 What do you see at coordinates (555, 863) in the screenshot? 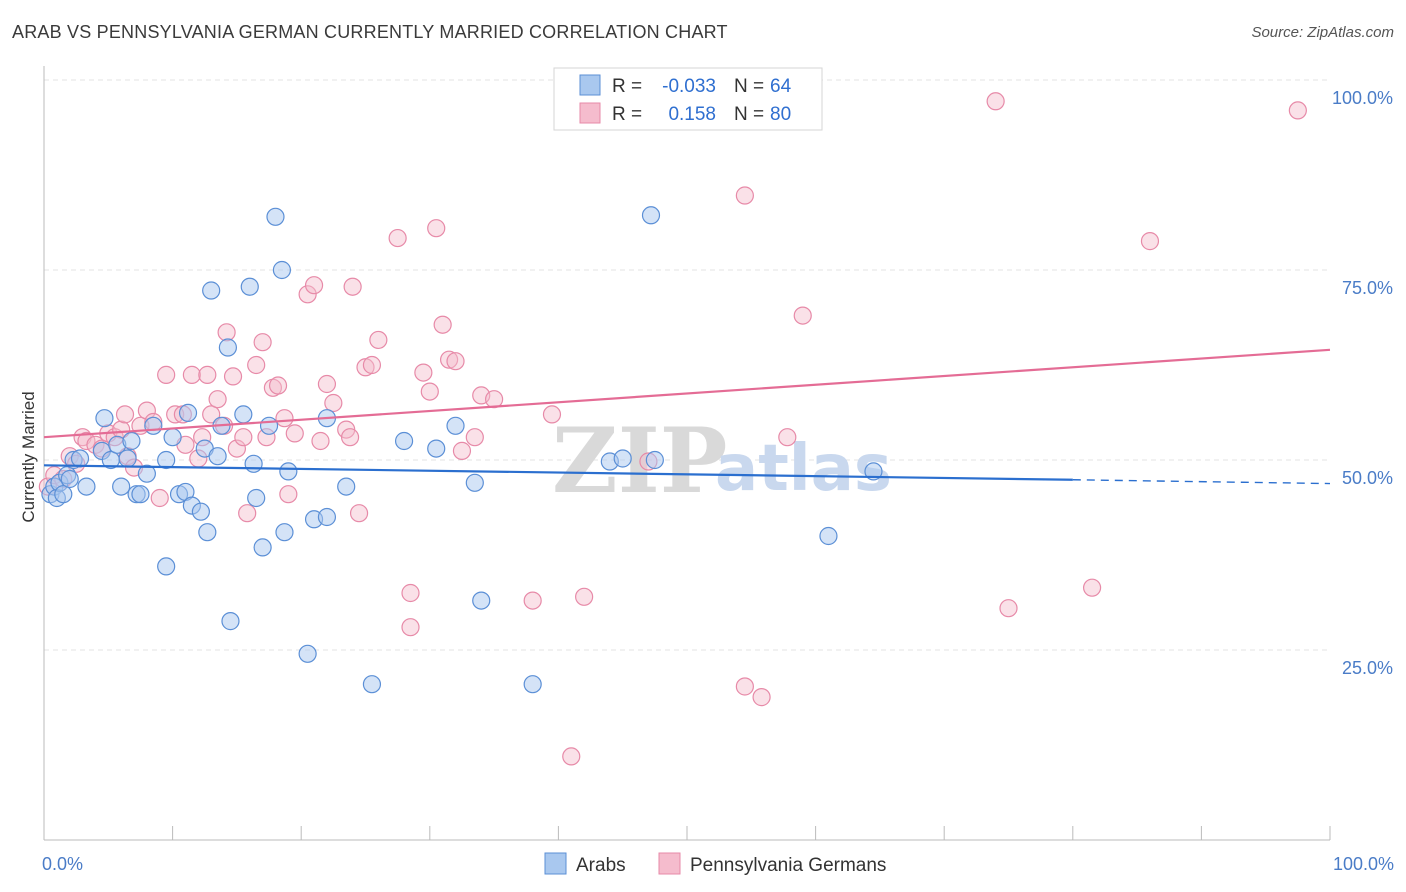
I see `bottom-legend-swatch-arabs` at bounding box center [555, 863].